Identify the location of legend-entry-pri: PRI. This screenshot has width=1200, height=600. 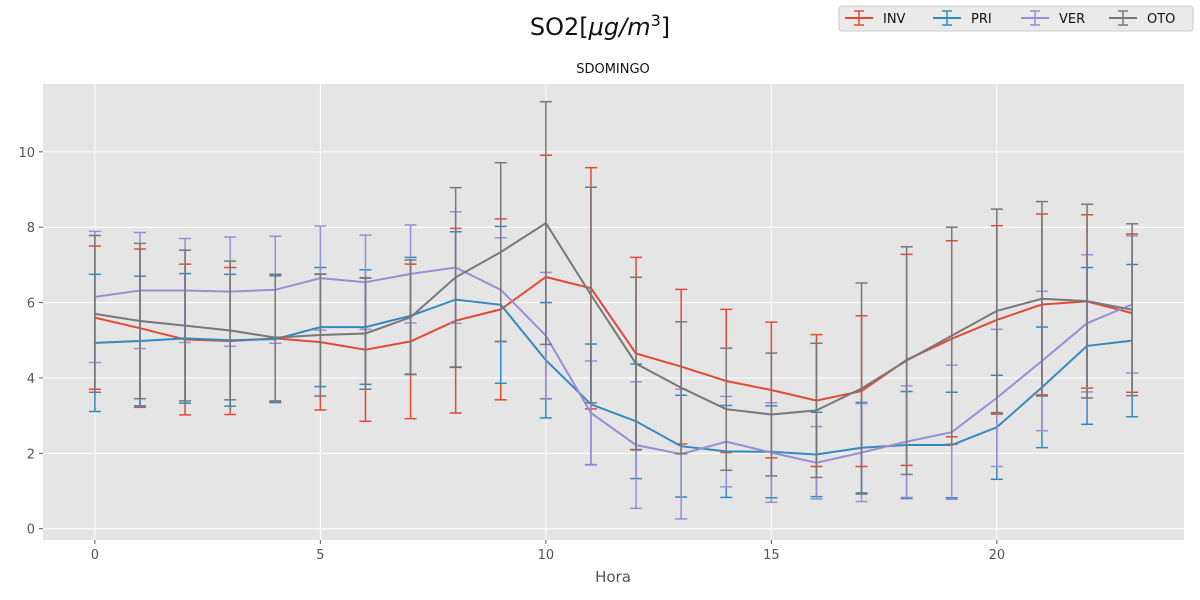
(962, 18).